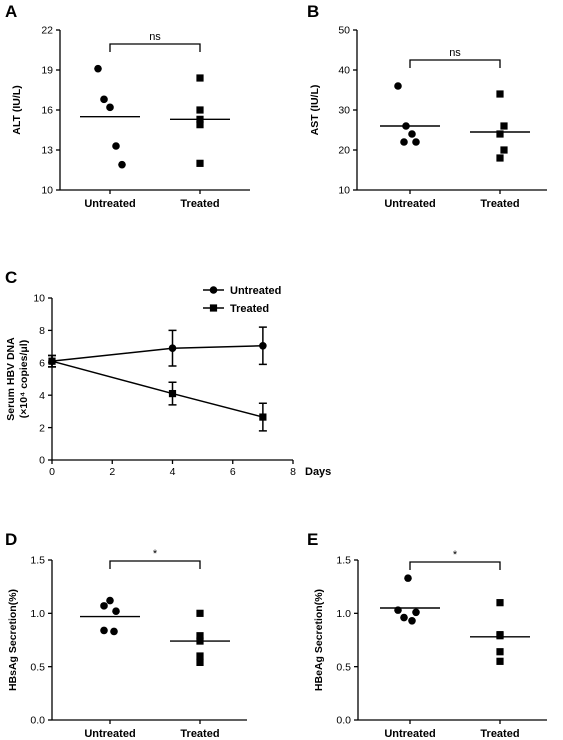 The width and height of the screenshot is (563, 740). Describe the element at coordinates (17, 109) in the screenshot. I see `panel-a-y-label: ALT (IU/L)` at that location.